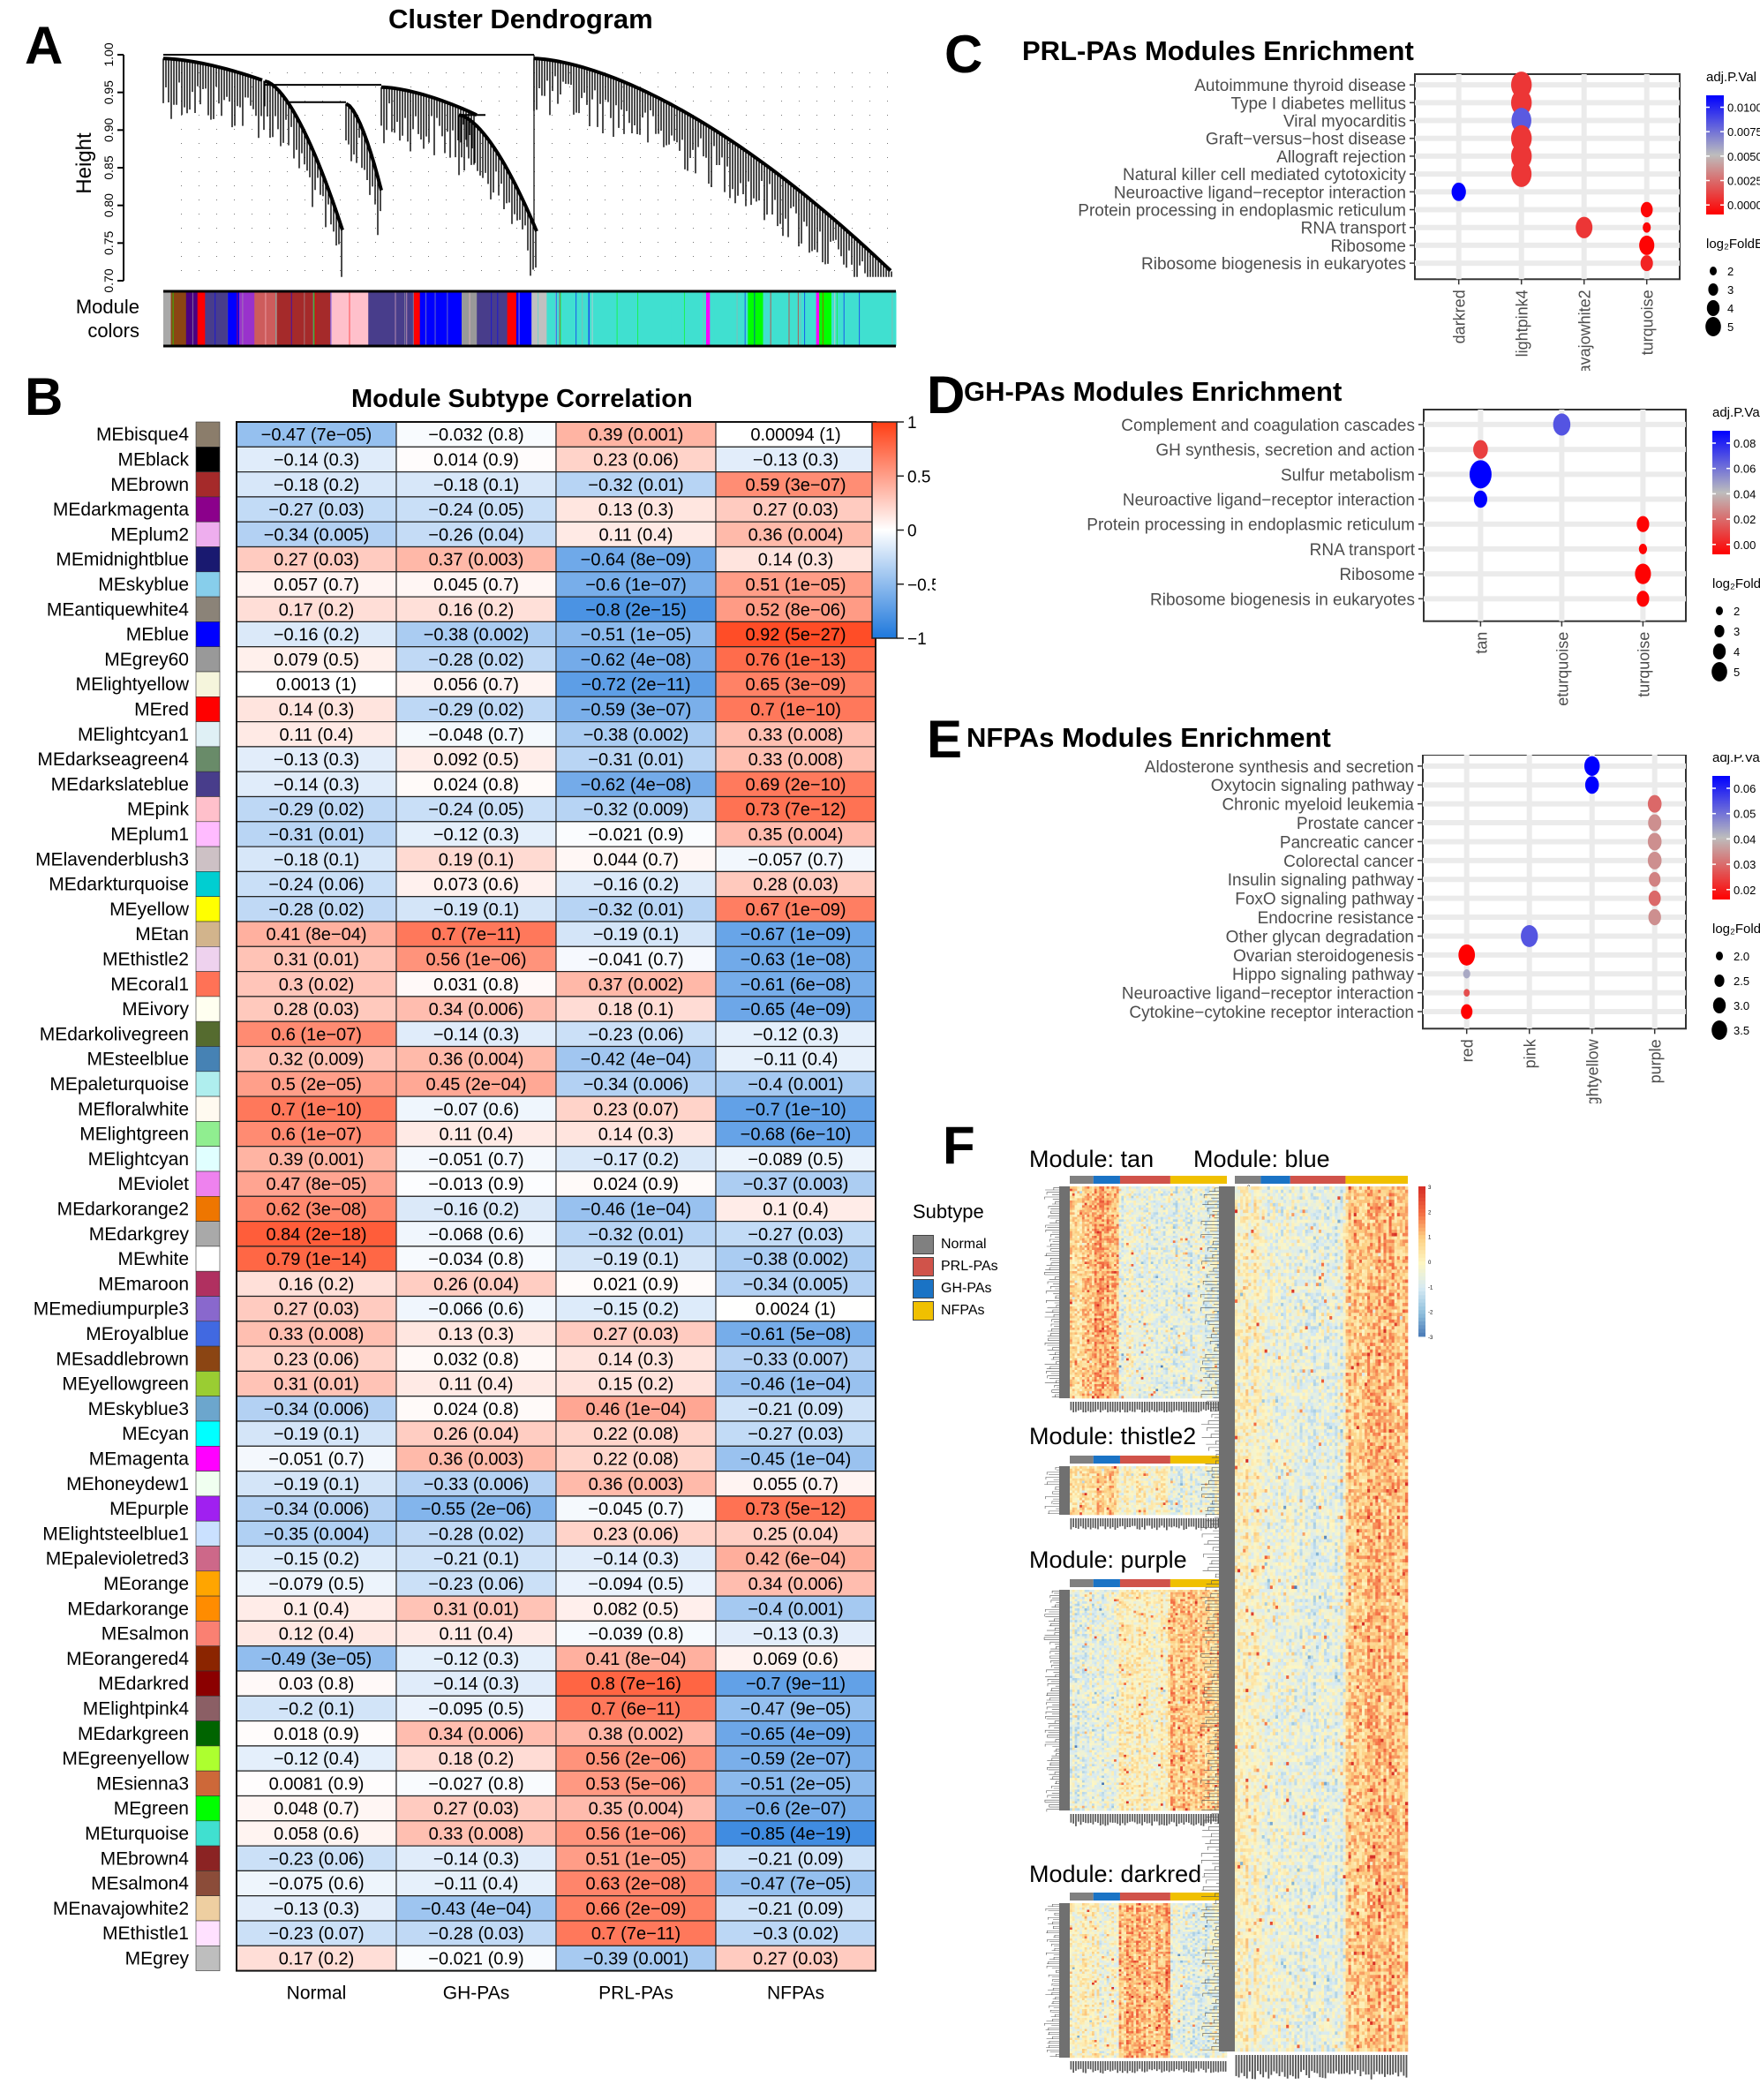 This screenshot has height=2100, width=1760. I want to click on correlation-cell-label: −0.21 (0.09), so click(796, 1859).